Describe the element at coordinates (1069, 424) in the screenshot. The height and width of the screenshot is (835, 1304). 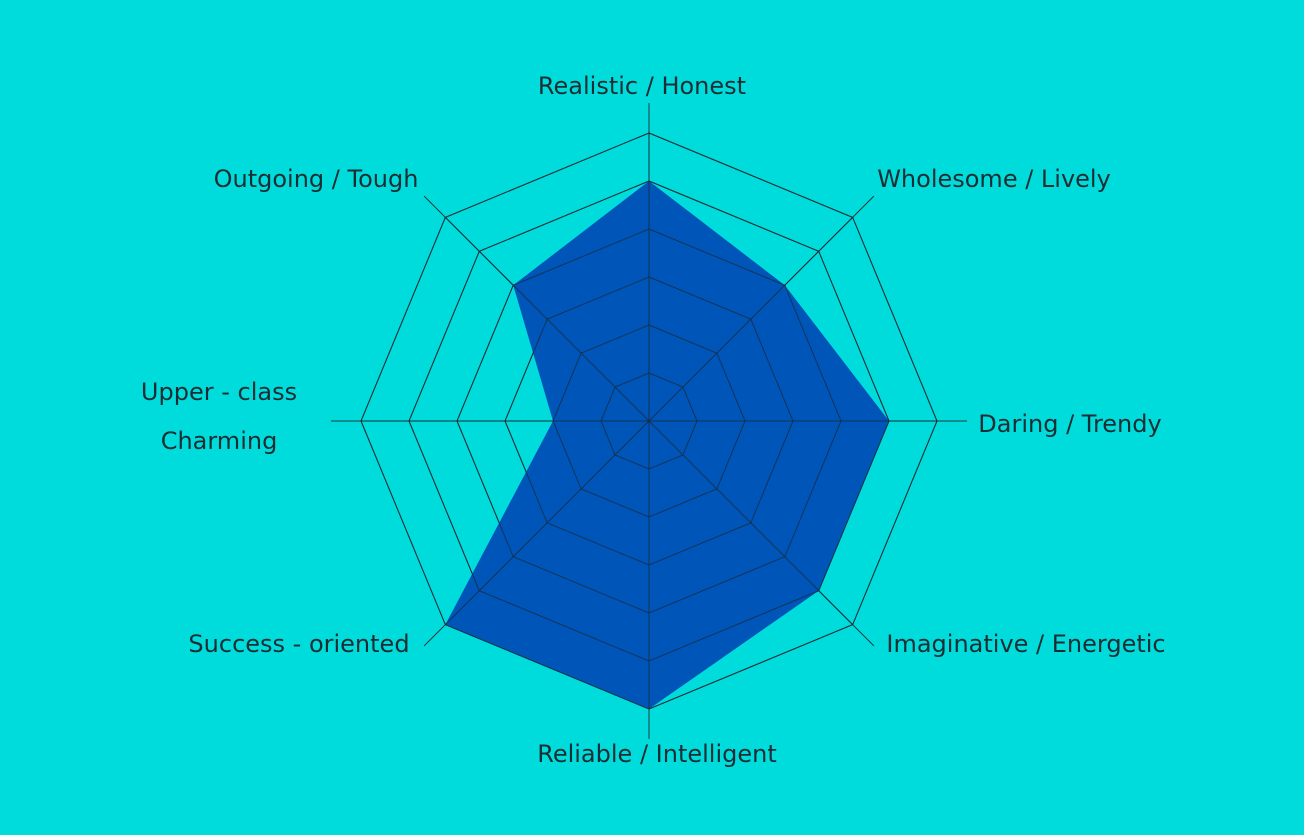
I see `axis-label-3: Daring / Trendy` at that location.